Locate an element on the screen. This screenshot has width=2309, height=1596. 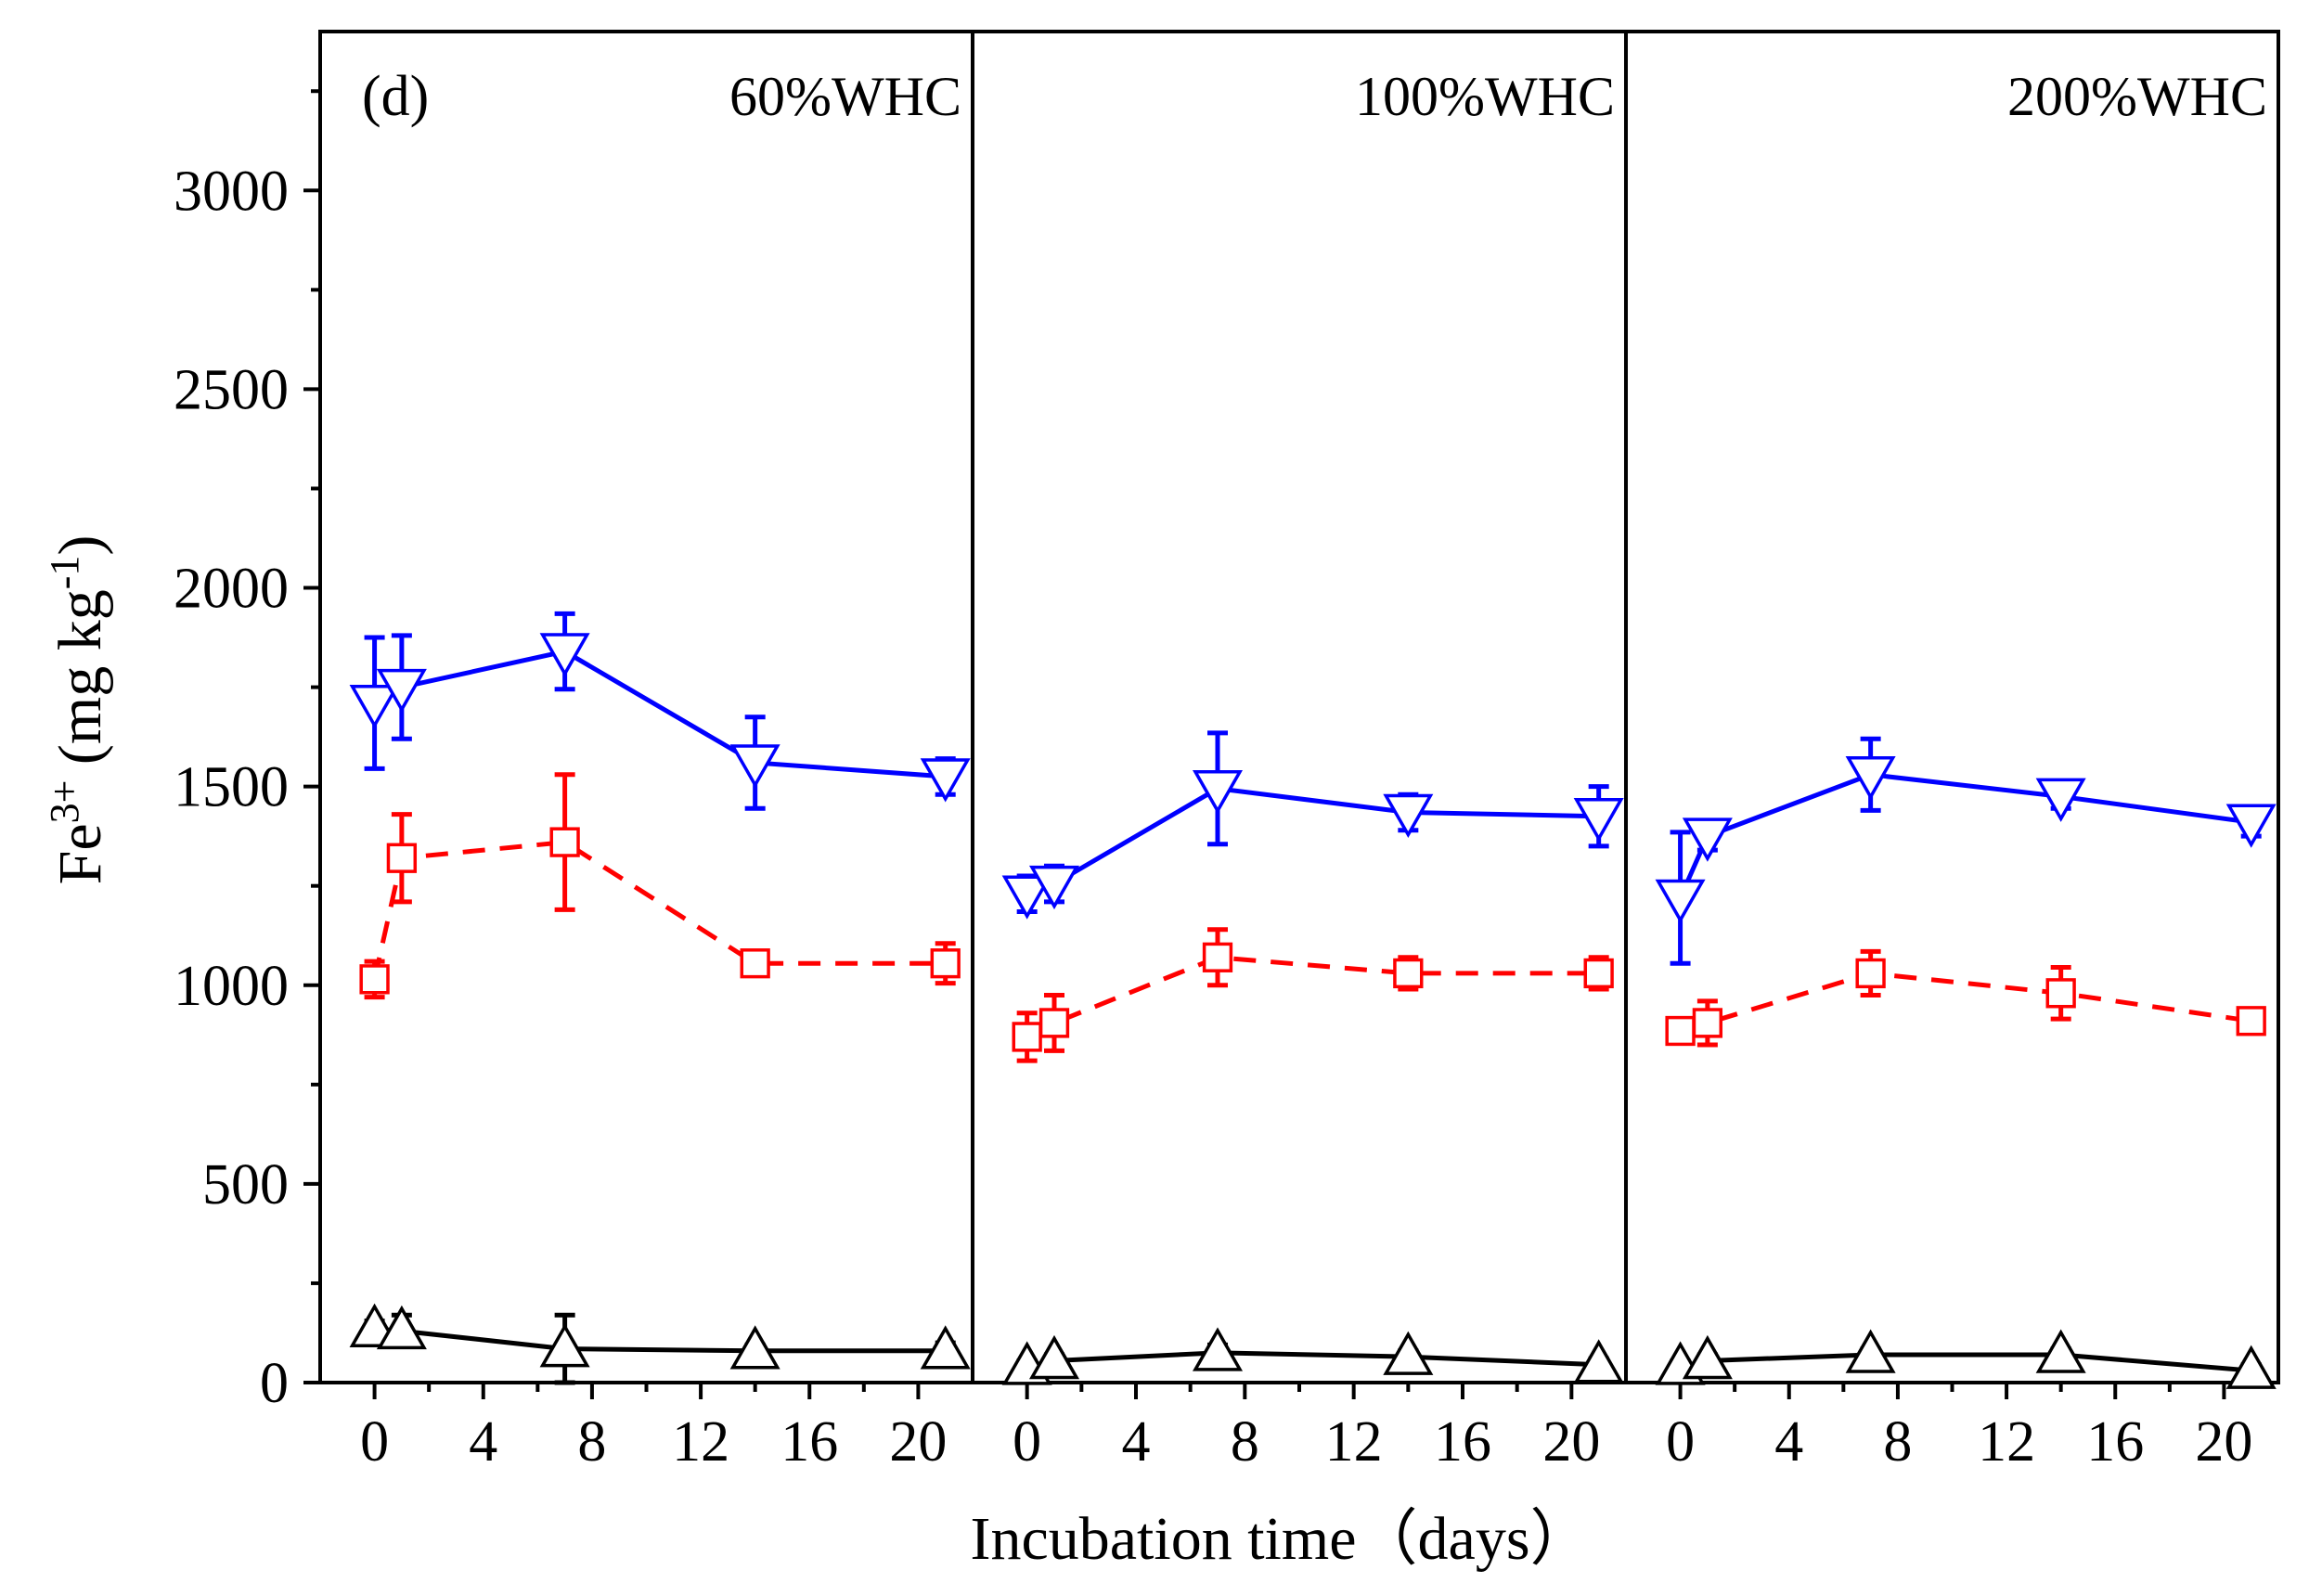
y-tick-label: 2500 is located at coordinates (231, 389).